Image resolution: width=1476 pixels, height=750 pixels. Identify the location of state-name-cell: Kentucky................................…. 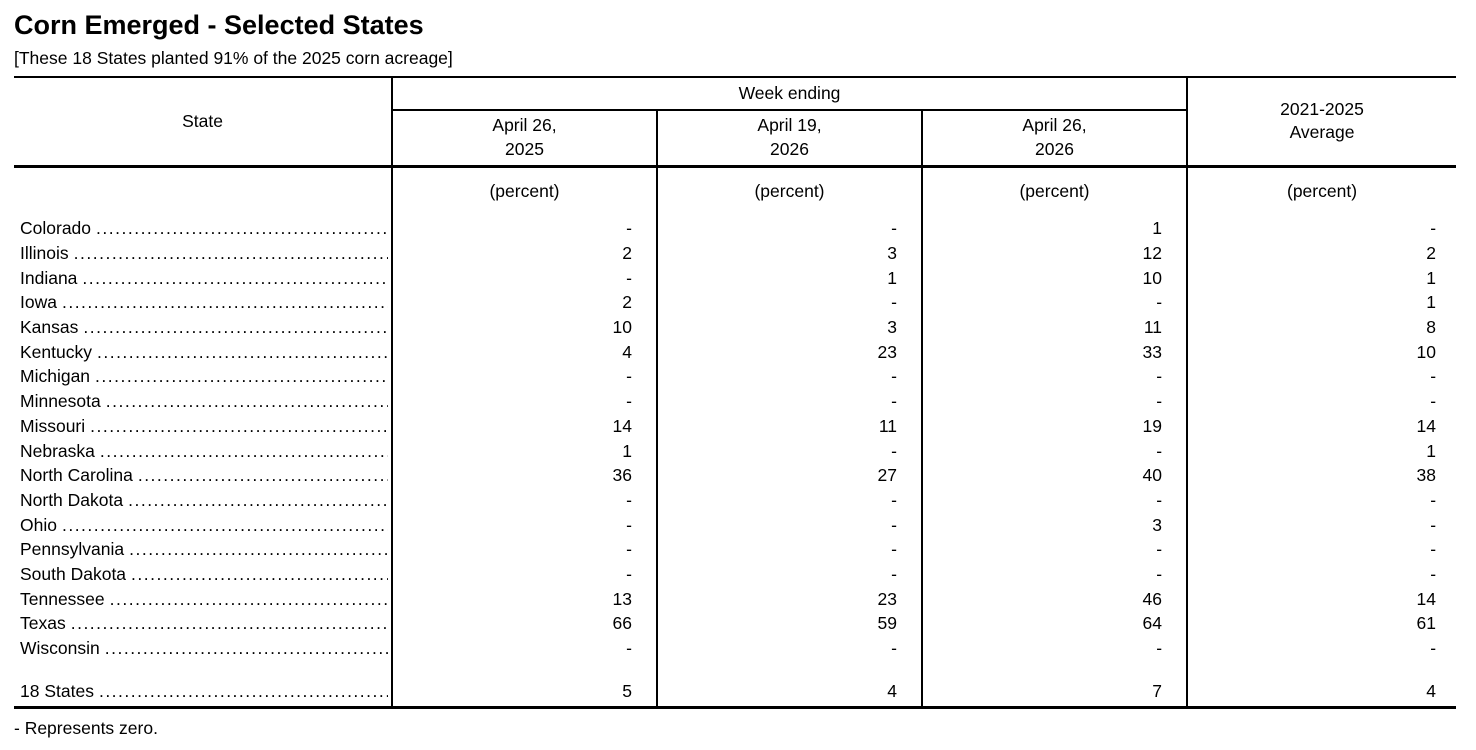
(203, 352).